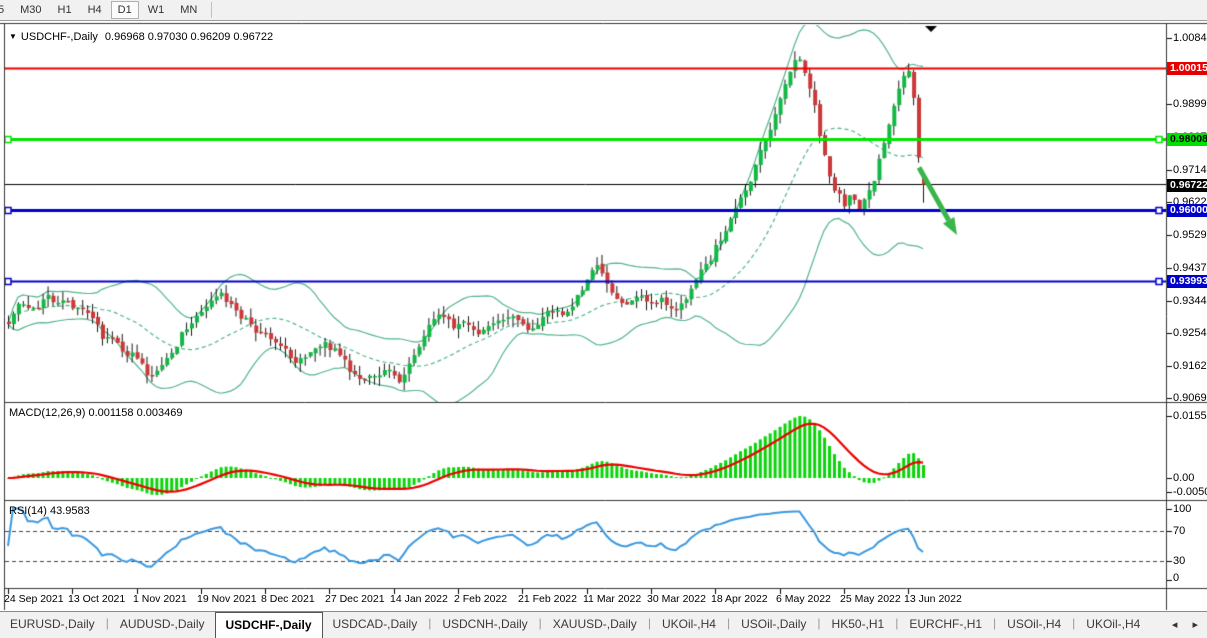 The width and height of the screenshot is (1207, 638). I want to click on timeframe-button-MN: MN, so click(188, 10).